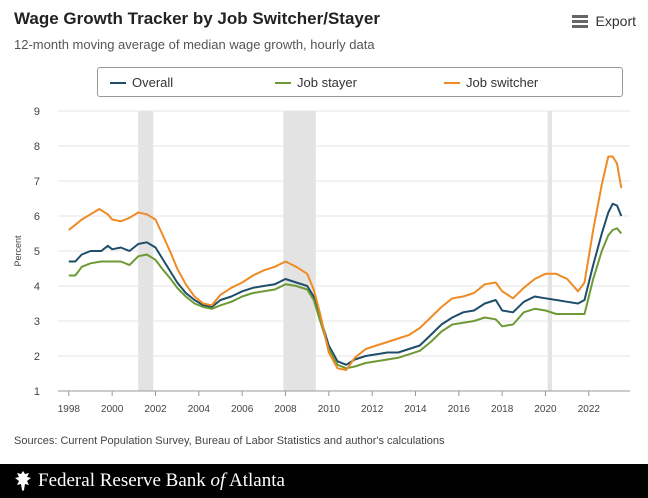  I want to click on x-tick-label: 2020, so click(545, 409).